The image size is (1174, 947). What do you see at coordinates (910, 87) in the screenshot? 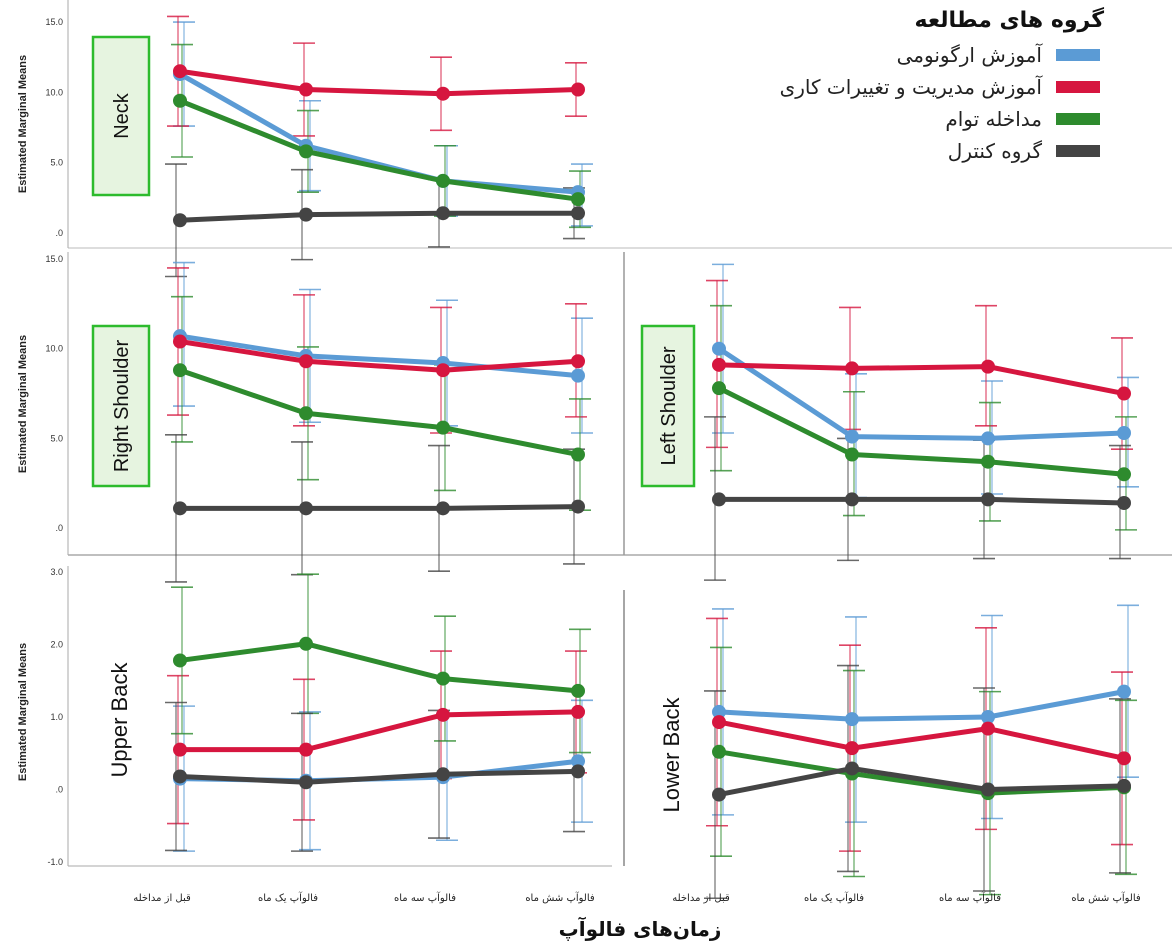
I see `legend-label: آموزش مدیریت و تغییرات کاری` at bounding box center [910, 87].